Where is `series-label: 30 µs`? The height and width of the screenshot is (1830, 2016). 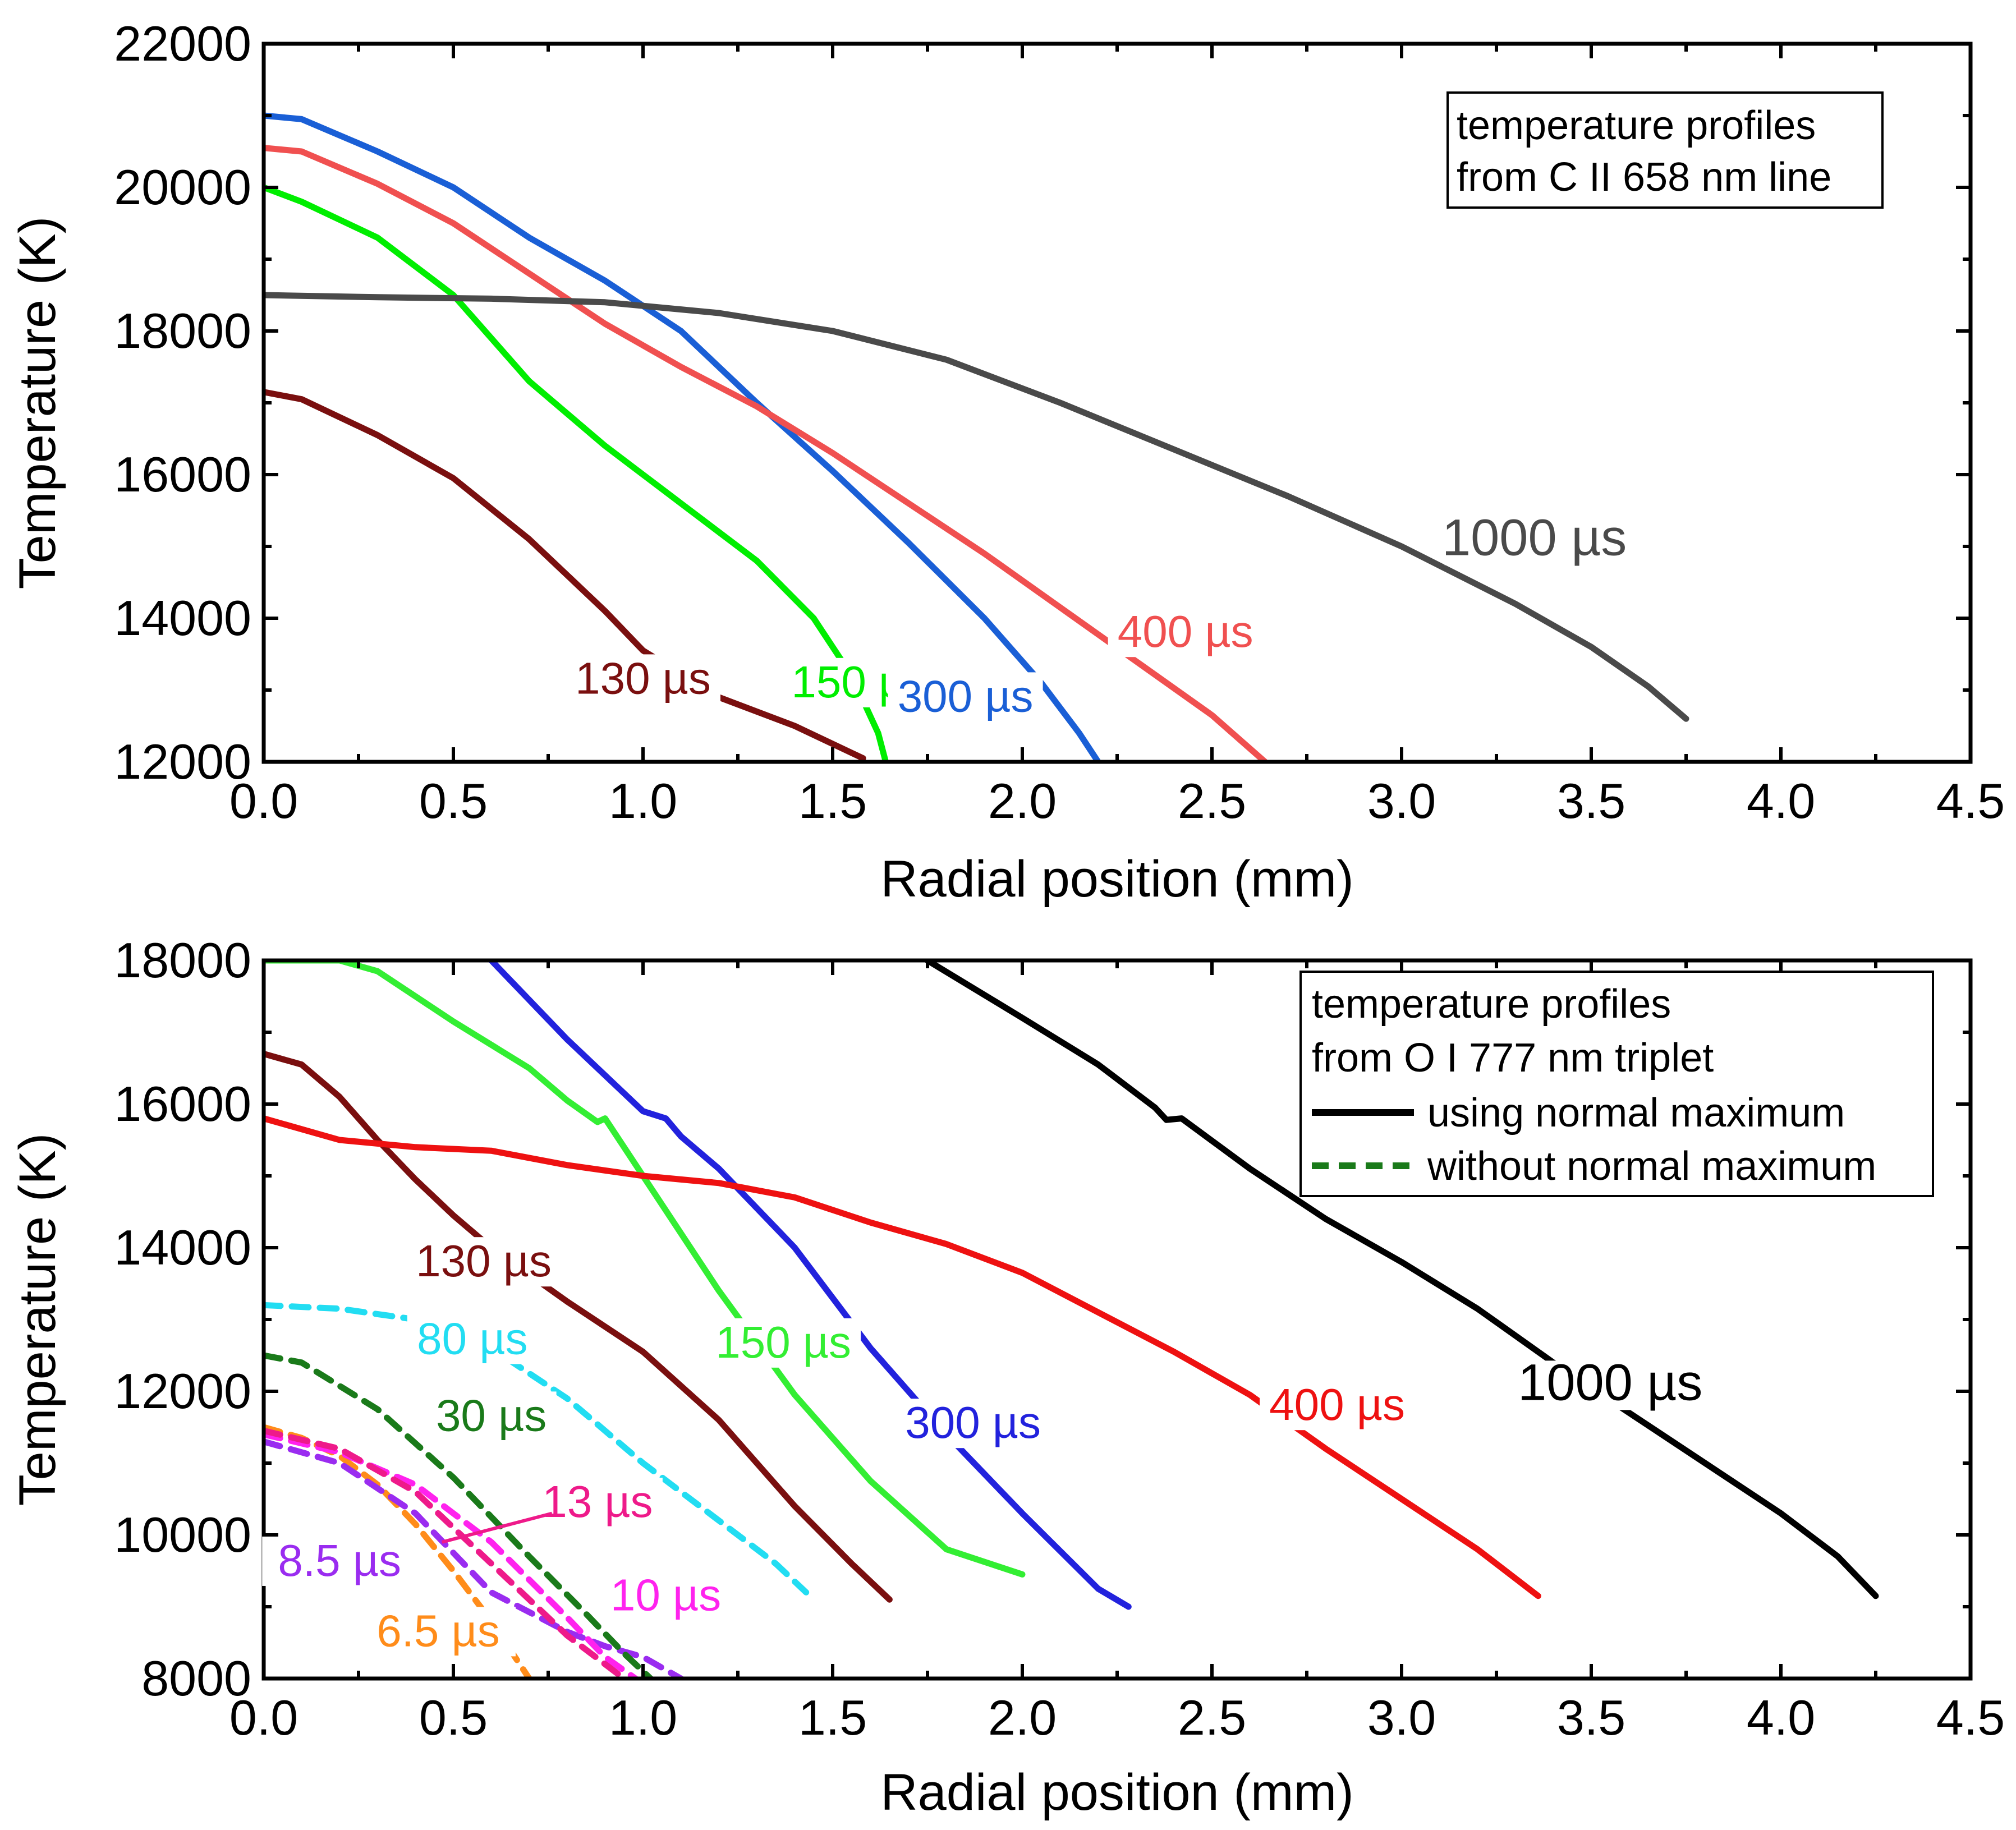 series-label: 30 µs is located at coordinates (491, 1415).